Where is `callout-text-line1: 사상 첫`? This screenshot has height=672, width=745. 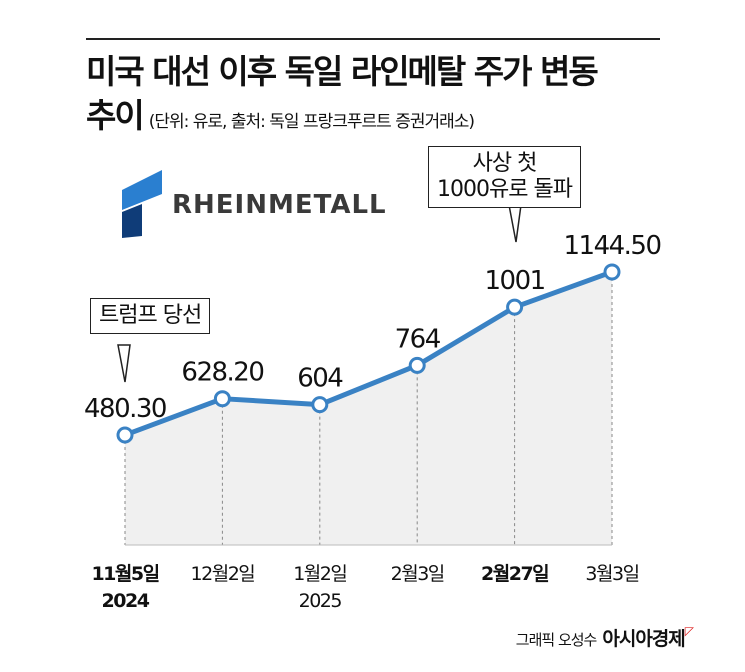
callout-text-line1: 사상 첫 is located at coordinates (505, 163).